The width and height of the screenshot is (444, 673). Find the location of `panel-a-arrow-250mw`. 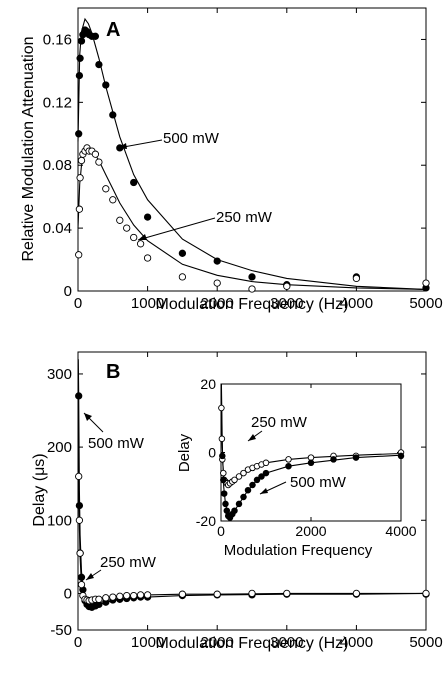

panel-a-arrow-250mw is located at coordinates (176, 229).